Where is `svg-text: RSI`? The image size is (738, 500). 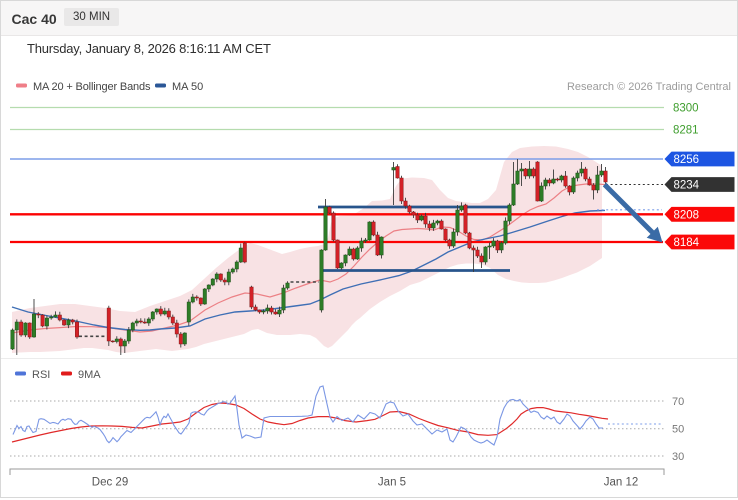
svg-text: RSI is located at coordinates (41, 375).